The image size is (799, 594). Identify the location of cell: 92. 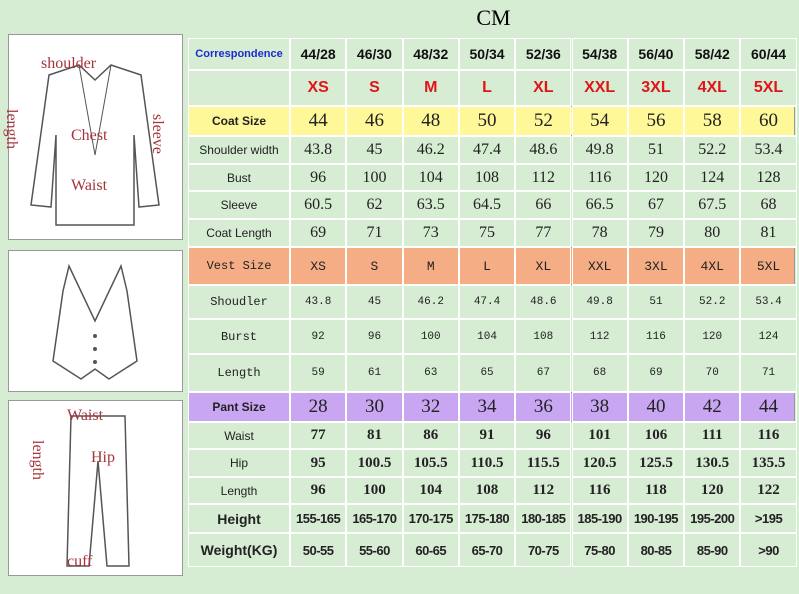
(318, 336).